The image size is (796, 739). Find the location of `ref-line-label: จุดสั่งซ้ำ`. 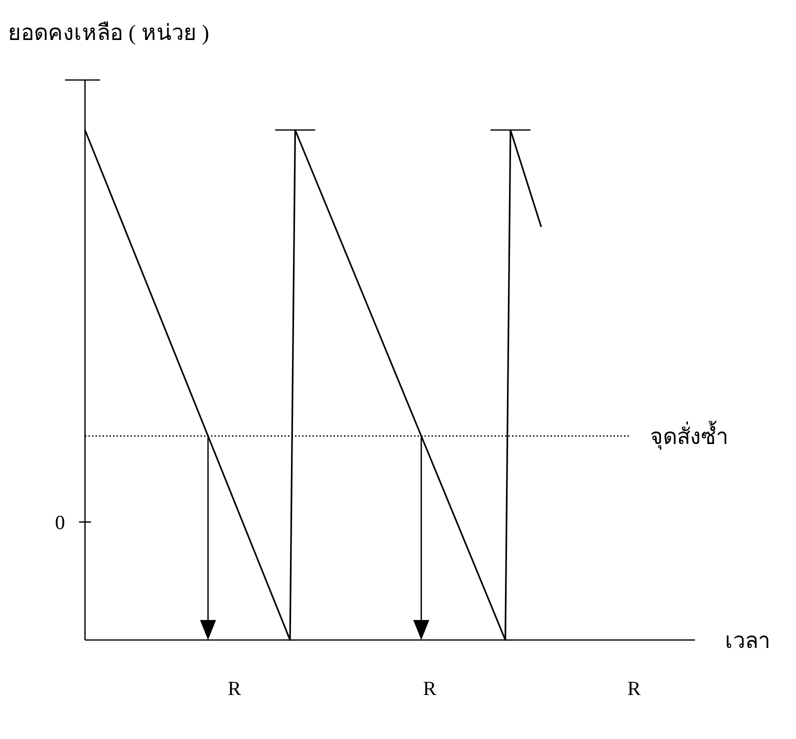

ref-line-label: จุดสั่งซ้ำ is located at coordinates (689, 435).